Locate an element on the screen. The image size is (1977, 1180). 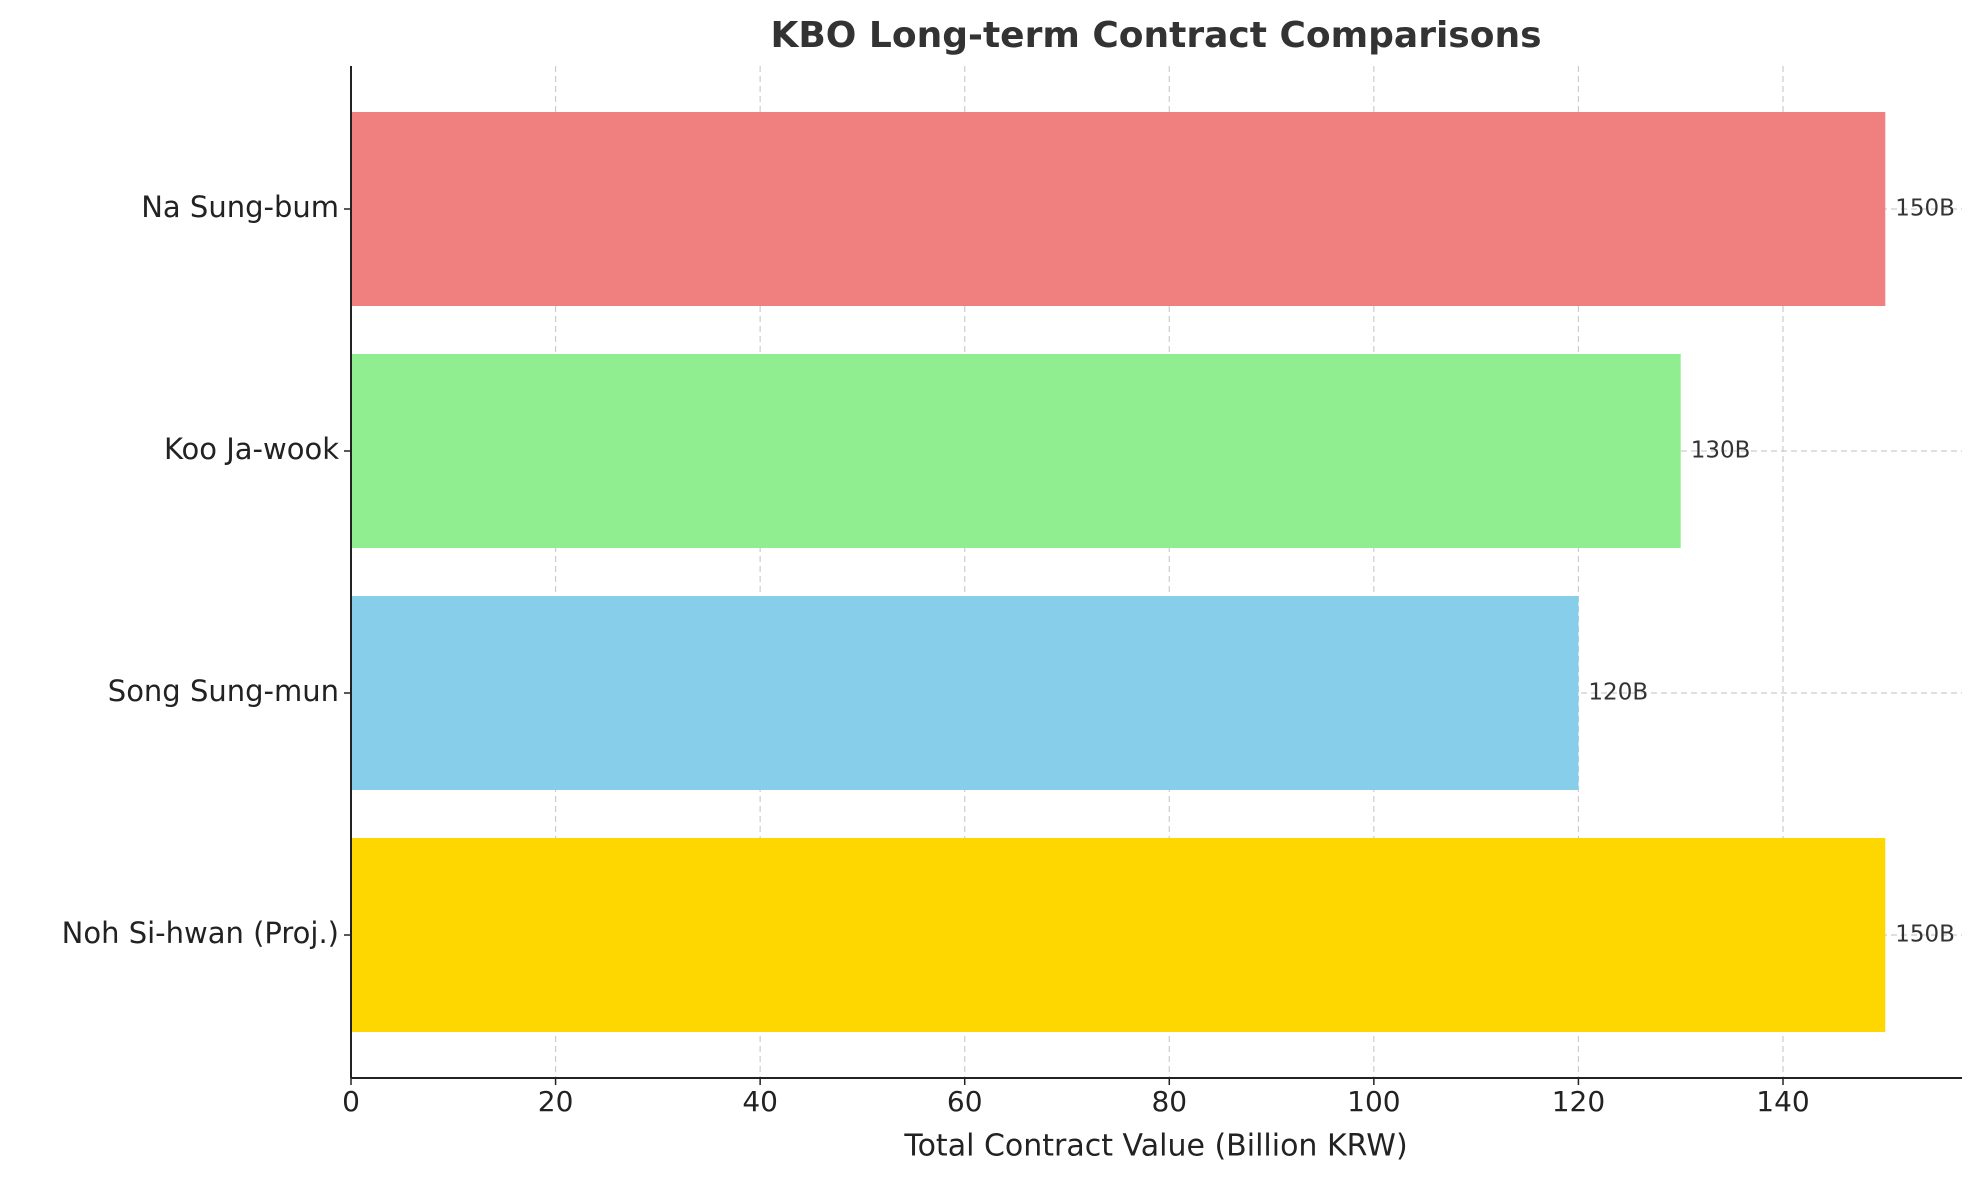
x-tick-label: 20 is located at coordinates (556, 1101).